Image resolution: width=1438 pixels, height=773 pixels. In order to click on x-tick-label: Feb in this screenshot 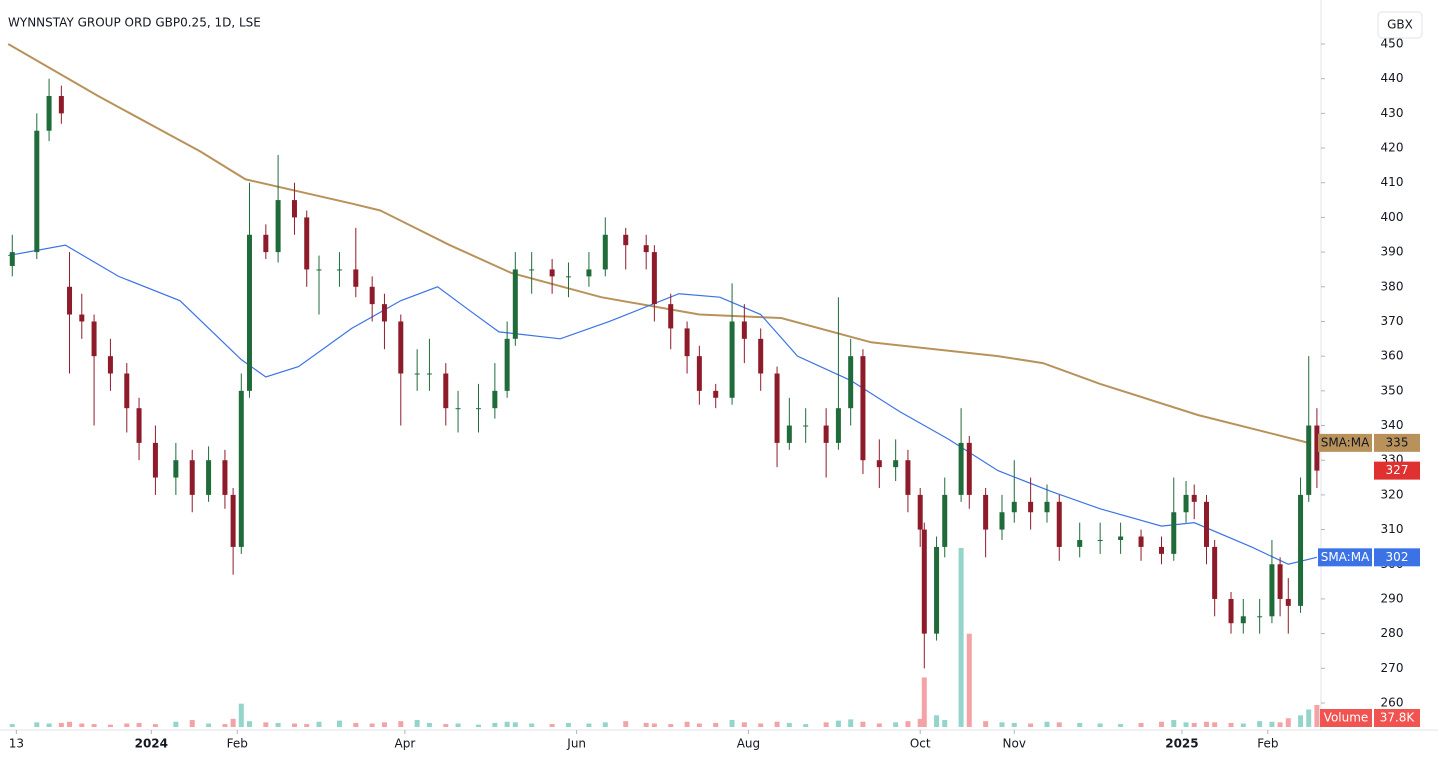, I will do `click(1267, 744)`.